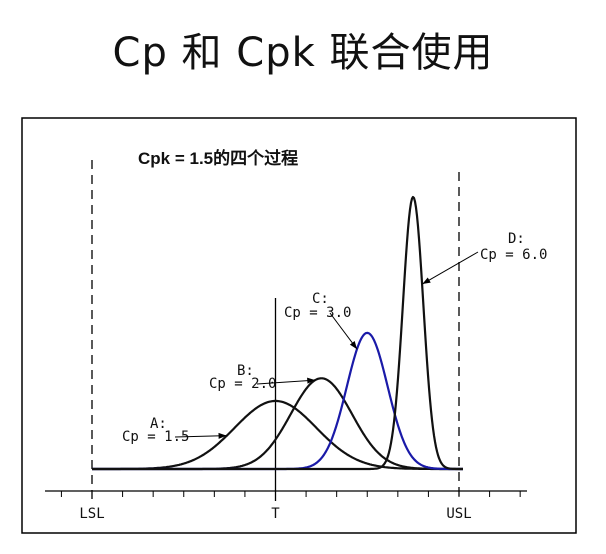  What do you see at coordinates (317, 313) in the screenshot?
I see `cp-label-c: Cp = 3.0` at bounding box center [317, 313].